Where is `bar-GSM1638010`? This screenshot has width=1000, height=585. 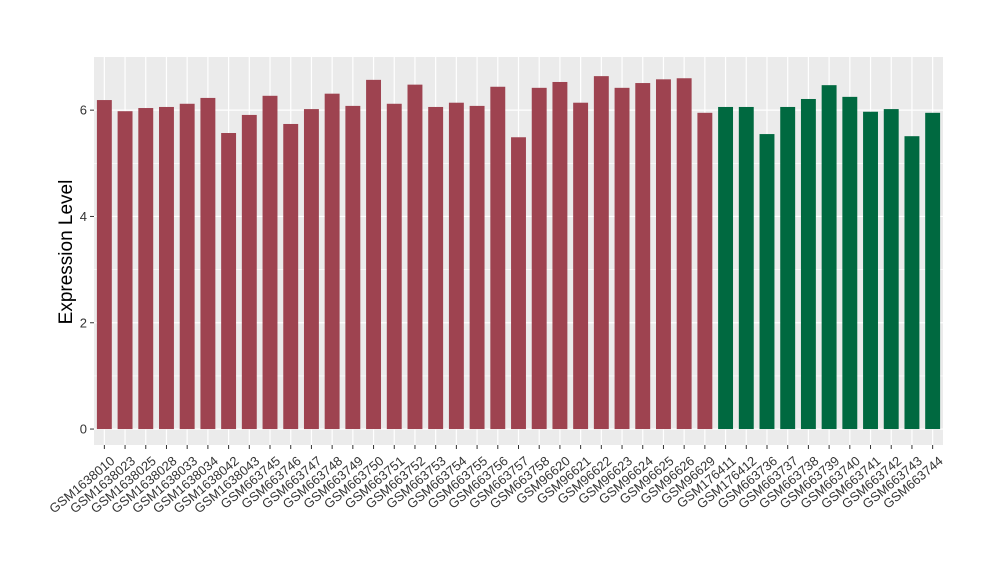
bar-GSM1638010 is located at coordinates (104, 265).